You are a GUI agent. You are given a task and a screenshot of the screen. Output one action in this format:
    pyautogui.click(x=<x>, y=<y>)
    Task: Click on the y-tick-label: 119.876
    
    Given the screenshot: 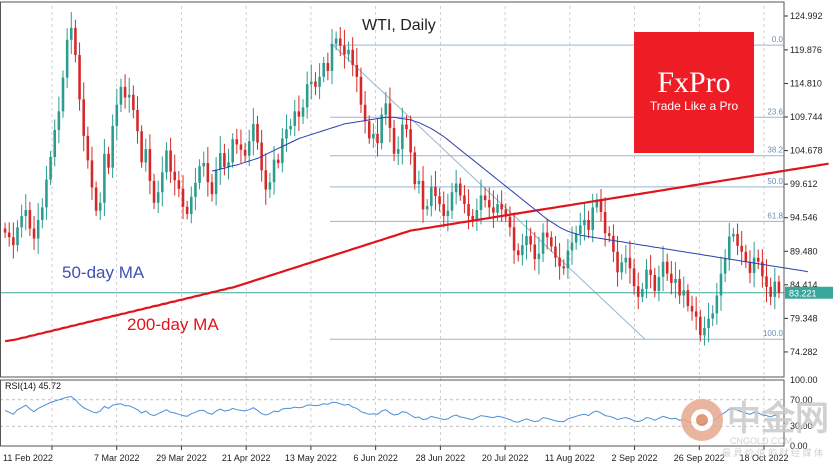 What is the action you would take?
    pyautogui.click(x=806, y=50)
    